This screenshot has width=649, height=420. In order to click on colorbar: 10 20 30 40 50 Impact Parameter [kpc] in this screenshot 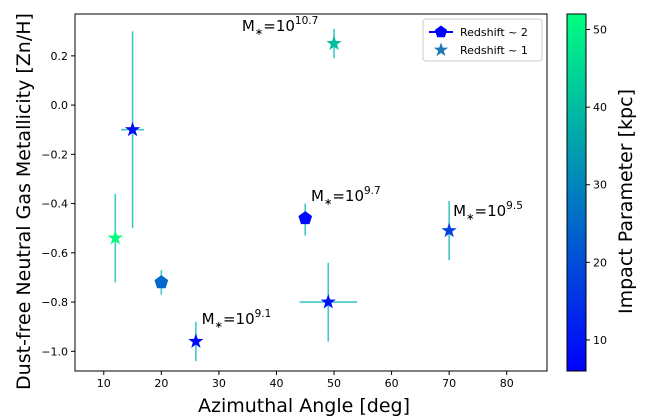, I will do `click(601, 192)`.